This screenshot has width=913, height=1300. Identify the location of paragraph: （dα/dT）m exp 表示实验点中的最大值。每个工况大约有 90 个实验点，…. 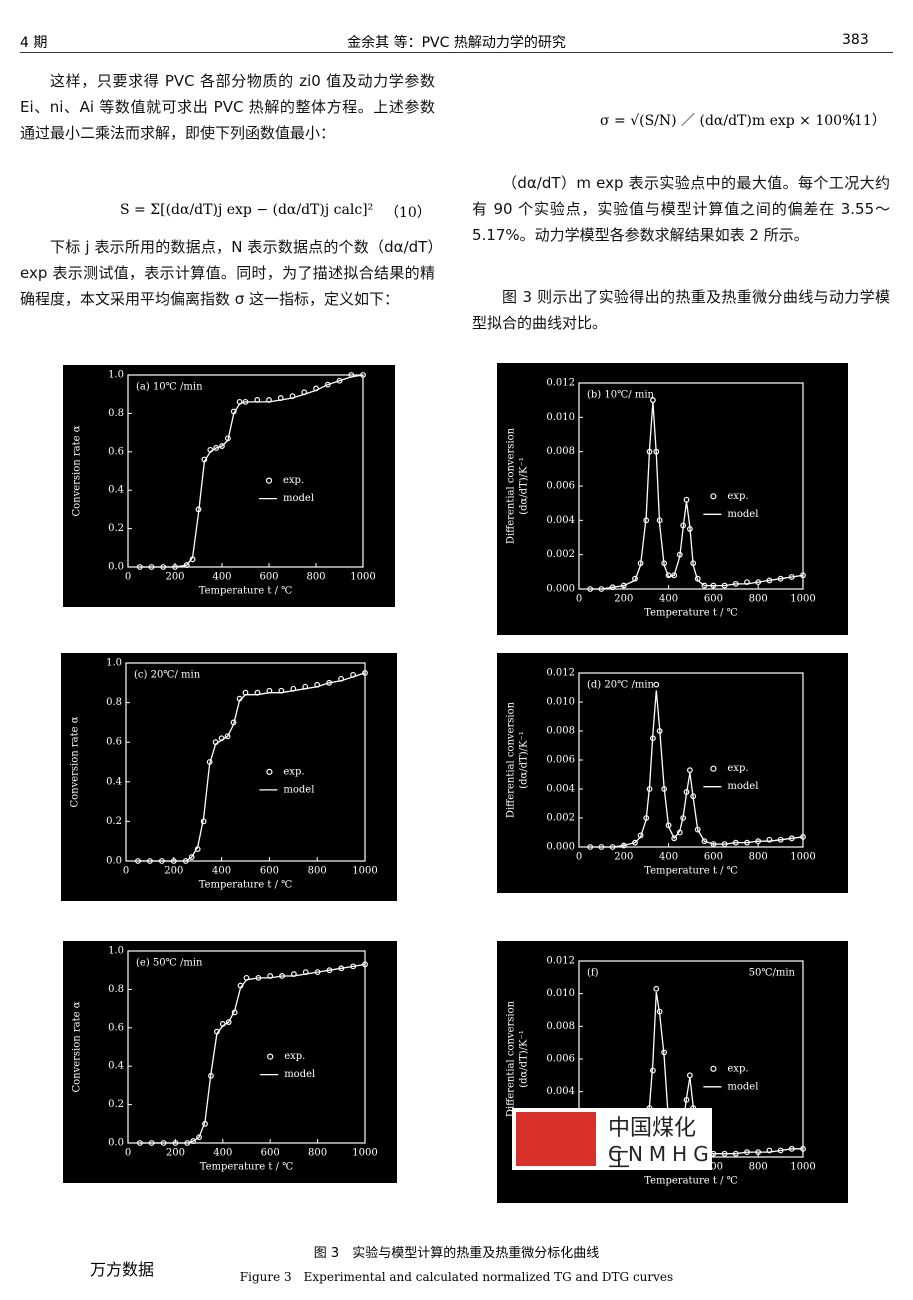
(681, 209).